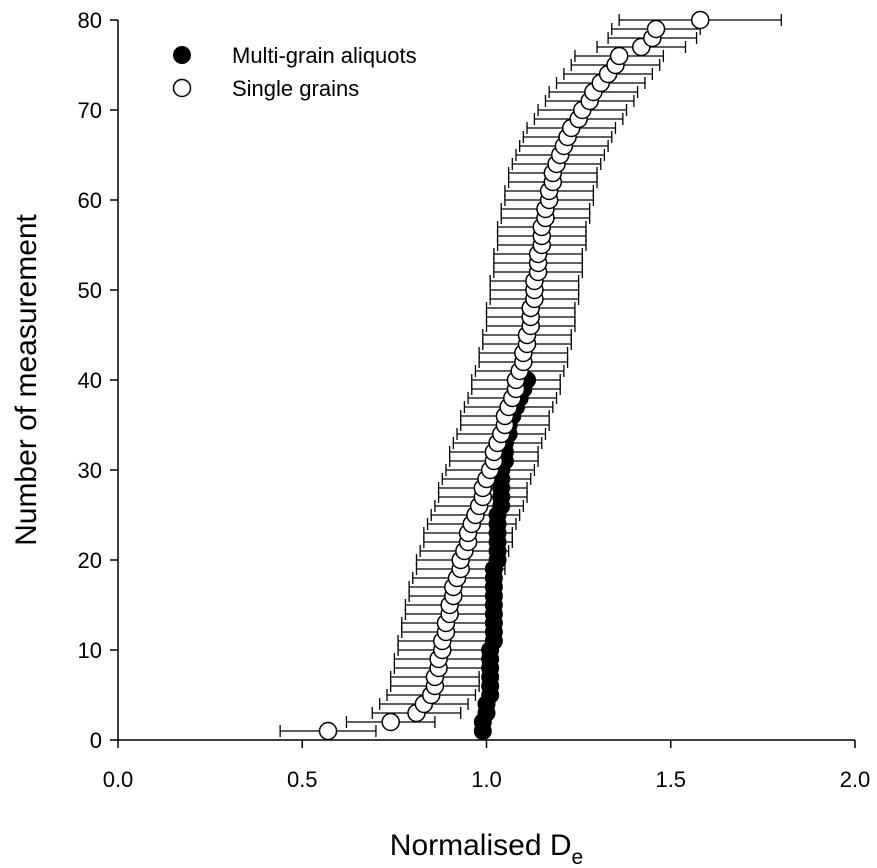 The image size is (877, 868). Describe the element at coordinates (294, 72) in the screenshot. I see `legend: Multi-grain aliquots Single grains` at that location.